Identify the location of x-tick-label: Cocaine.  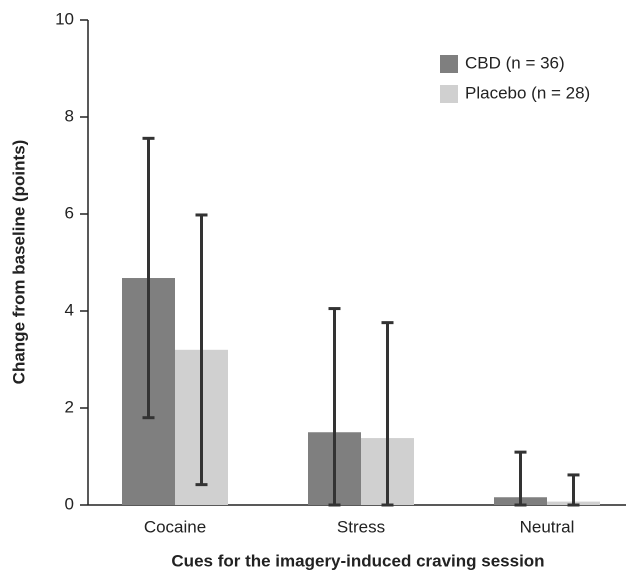
(175, 526).